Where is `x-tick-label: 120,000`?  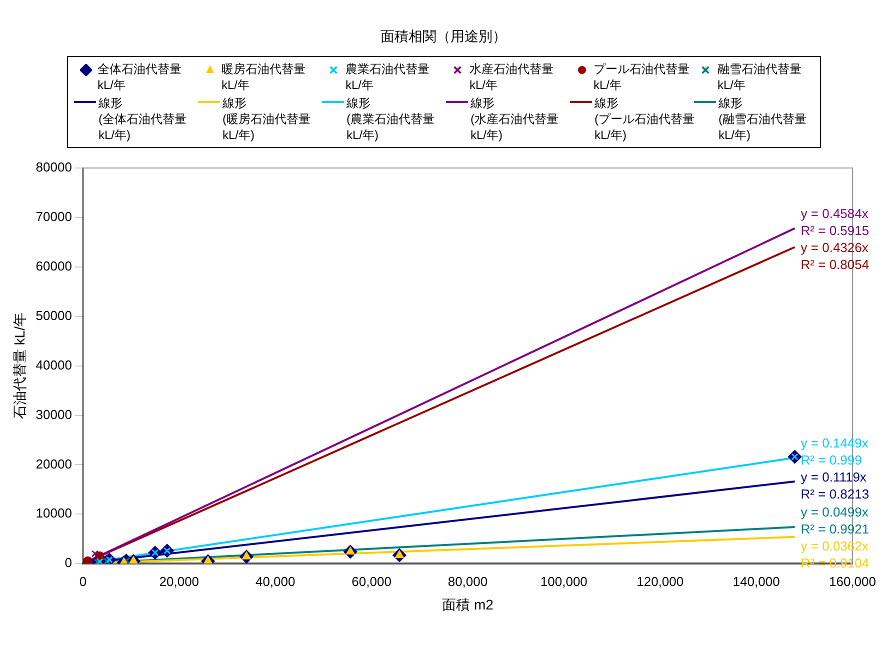
x-tick-label: 120,000 is located at coordinates (660, 581).